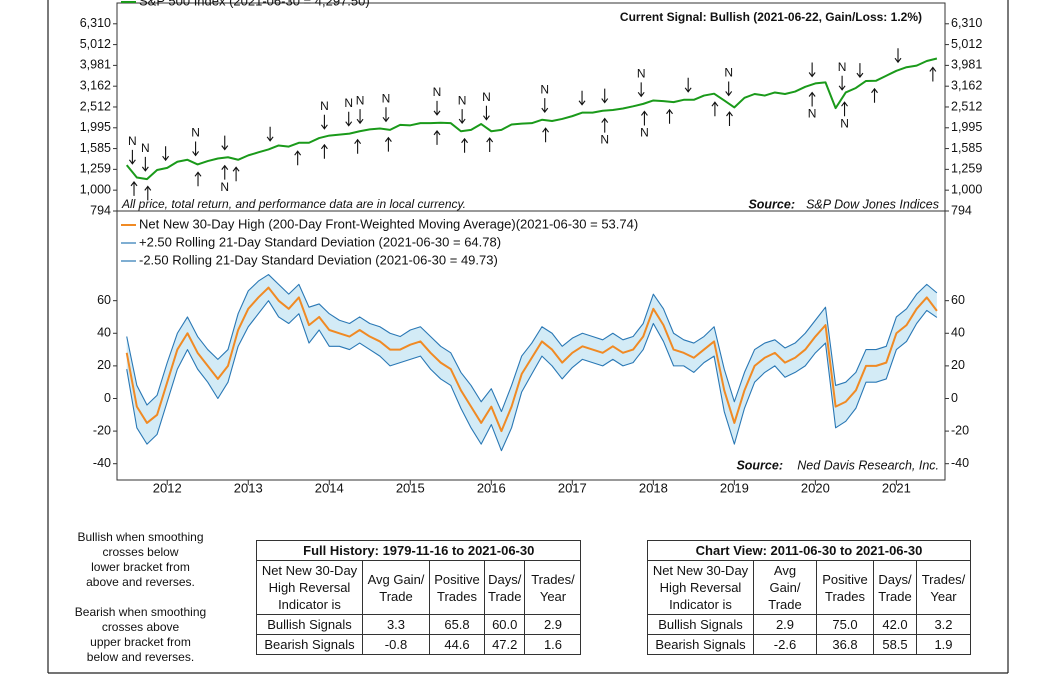  I want to click on y-tick-label: -40, so click(102, 463).